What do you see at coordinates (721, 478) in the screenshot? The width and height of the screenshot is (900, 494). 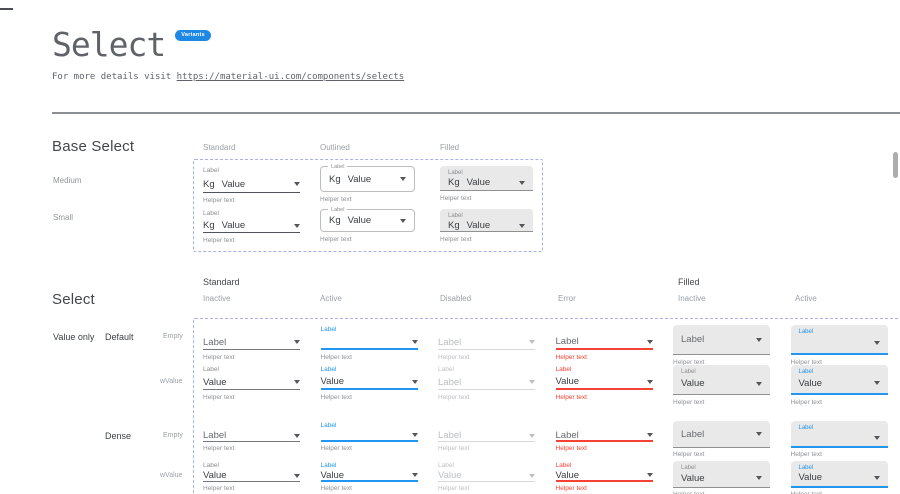 I see `select-value-row: Value` at bounding box center [721, 478].